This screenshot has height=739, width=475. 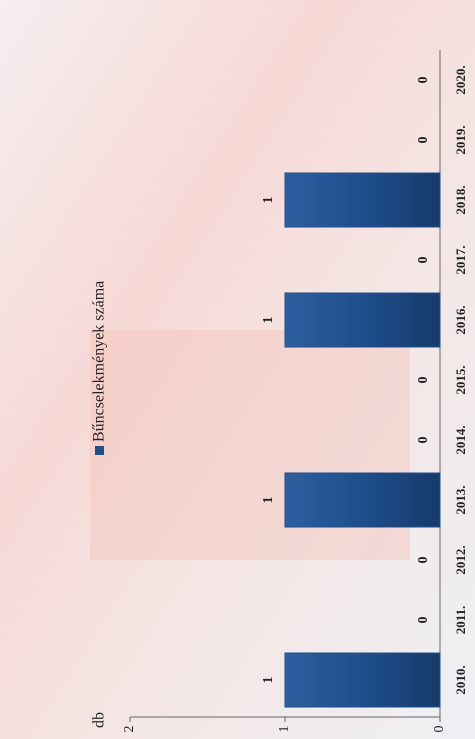 What do you see at coordinates (439, 729) in the screenshot?
I see `y-tick-label: 0` at bounding box center [439, 729].